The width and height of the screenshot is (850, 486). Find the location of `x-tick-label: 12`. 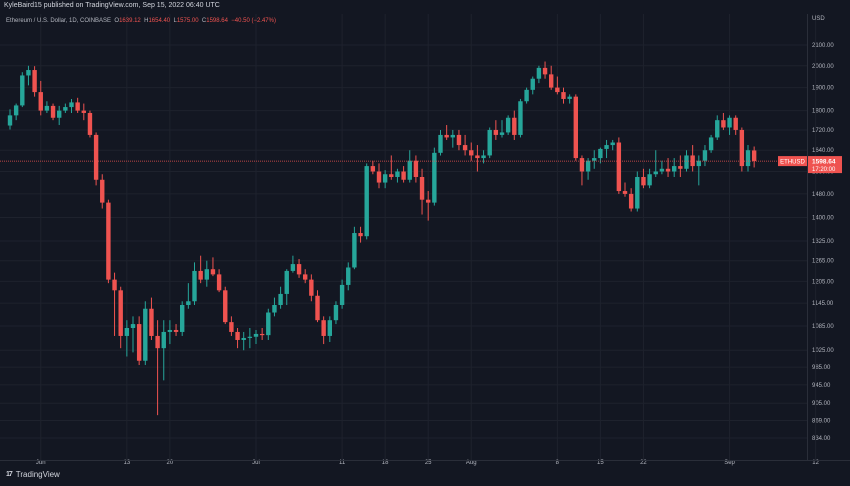

x-tick-label: 12 is located at coordinates (815, 463).